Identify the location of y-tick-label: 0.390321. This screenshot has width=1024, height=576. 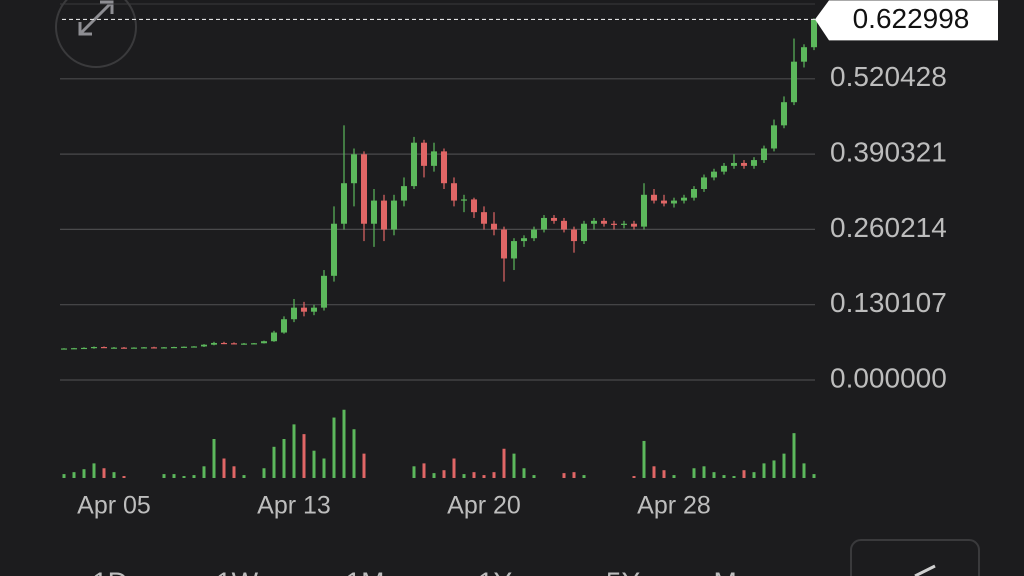
(888, 151).